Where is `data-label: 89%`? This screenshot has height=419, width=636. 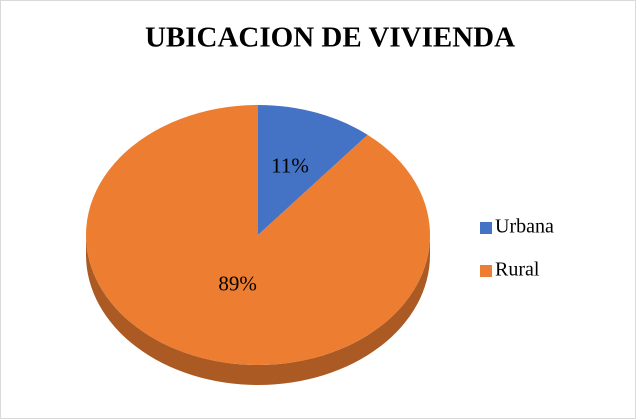
data-label: 89% is located at coordinates (237, 284).